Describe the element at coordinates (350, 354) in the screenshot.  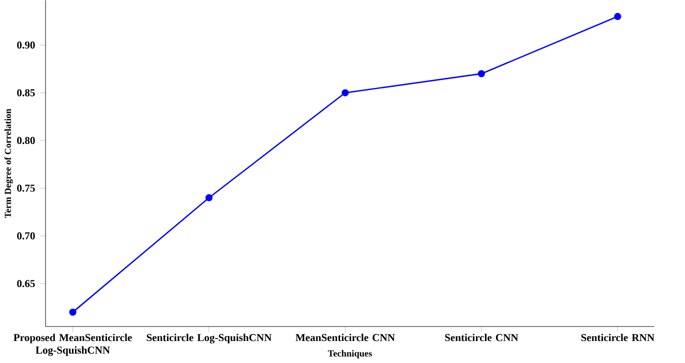
I see `x-axis-title: Techniques` at that location.